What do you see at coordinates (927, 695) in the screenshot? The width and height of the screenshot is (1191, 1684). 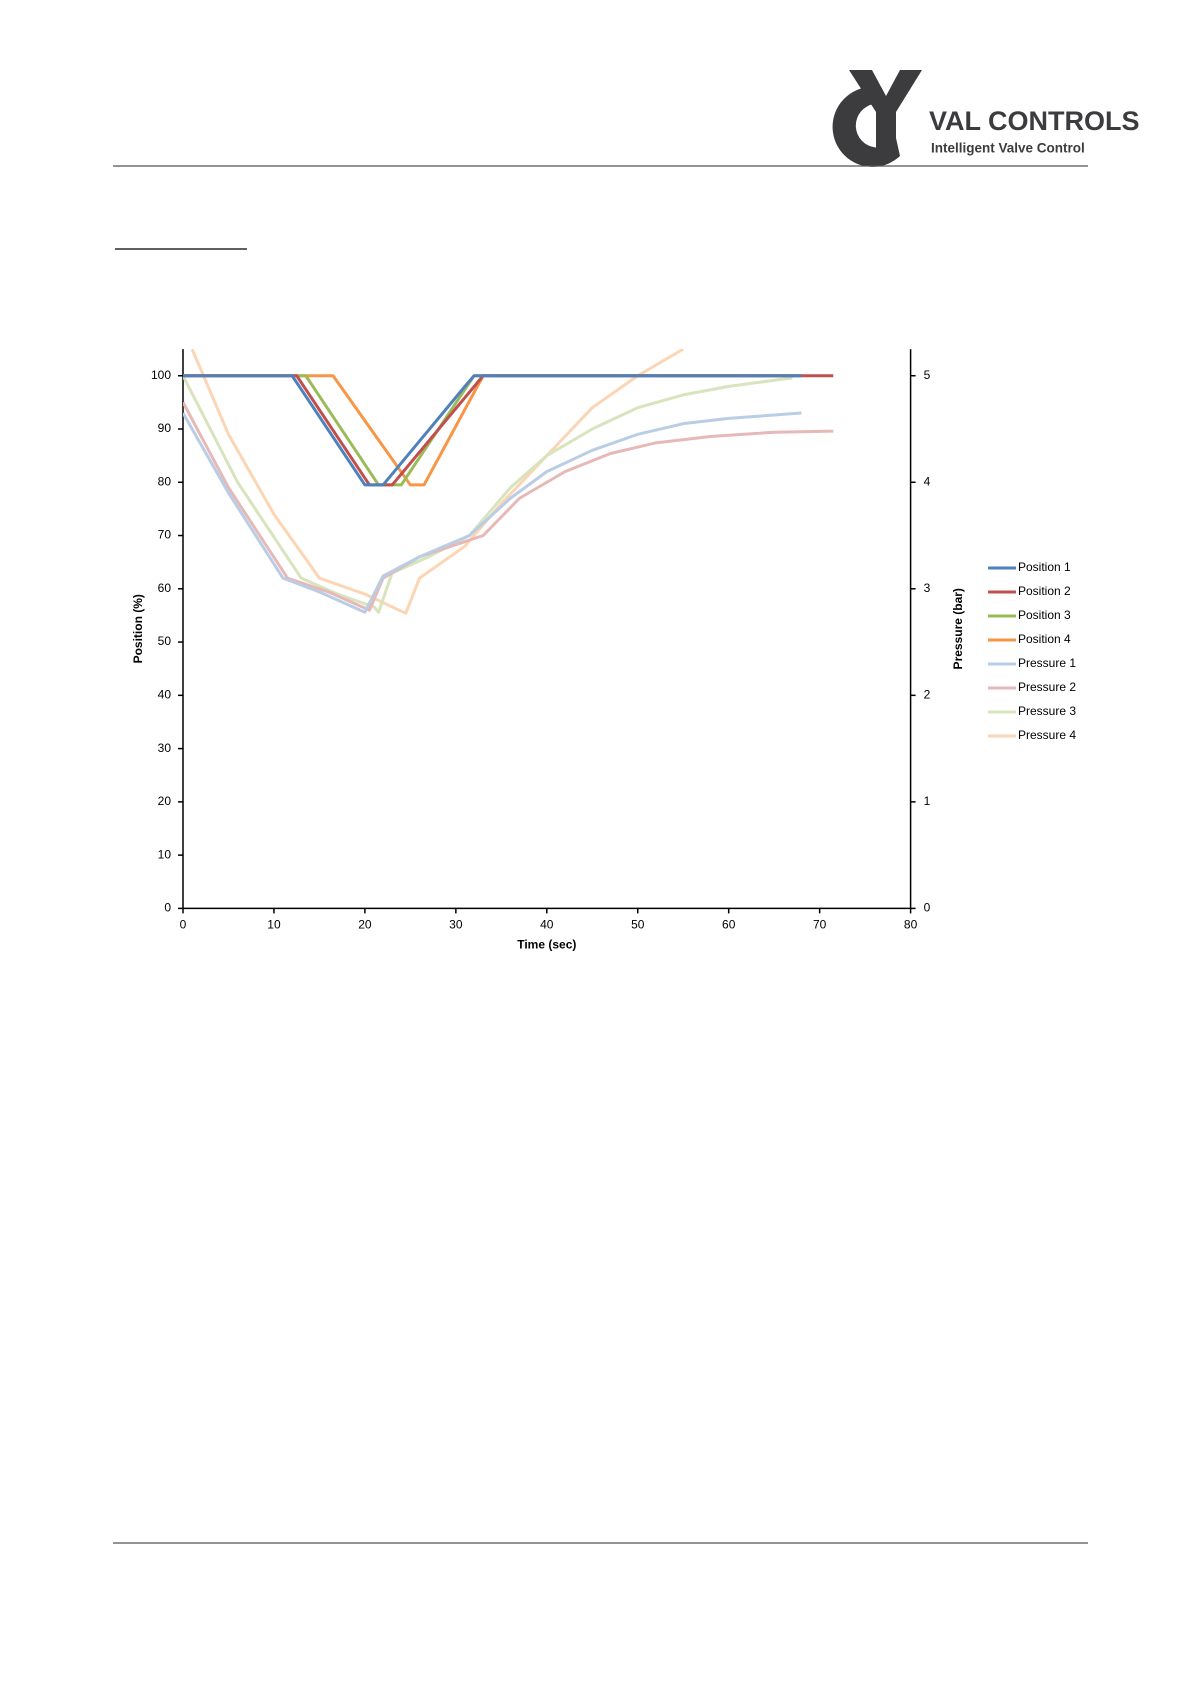 I see `y2-tick-label: 2` at bounding box center [927, 695].